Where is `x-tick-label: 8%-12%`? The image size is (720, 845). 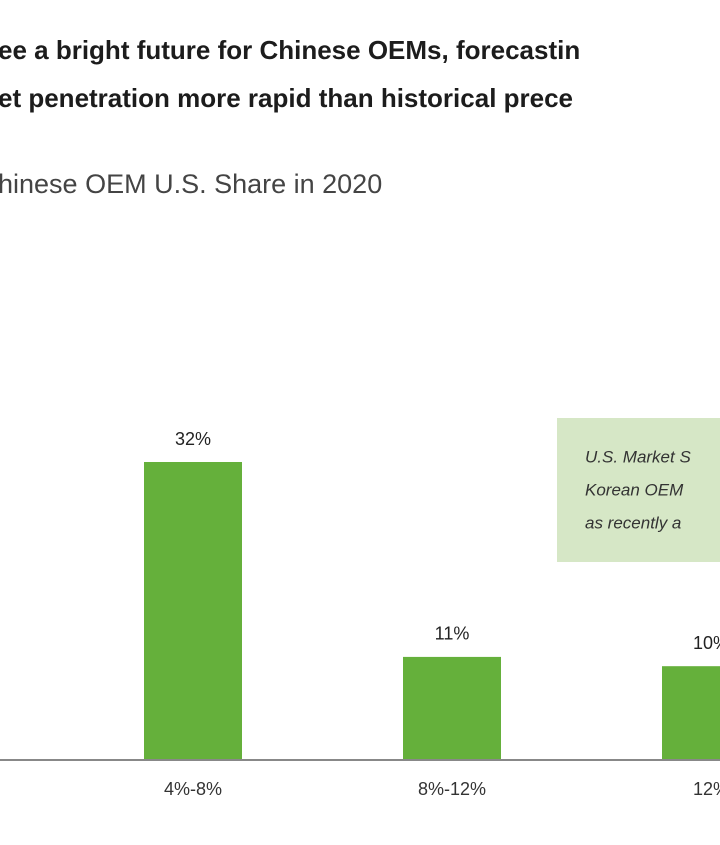
x-tick-label: 8%-12% is located at coordinates (452, 789).